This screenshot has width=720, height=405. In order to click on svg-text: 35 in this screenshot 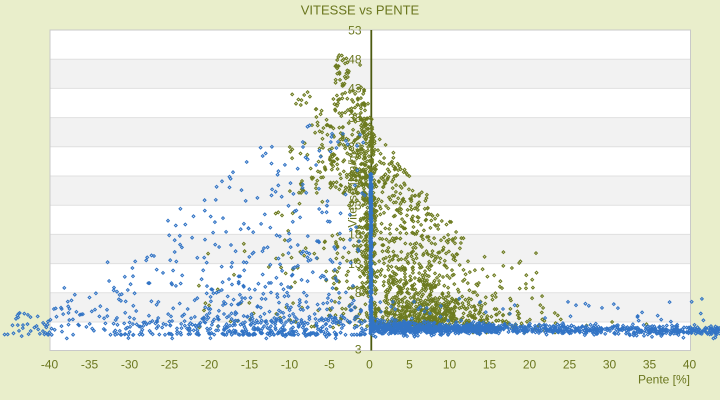, I will do `click(650, 365)`.